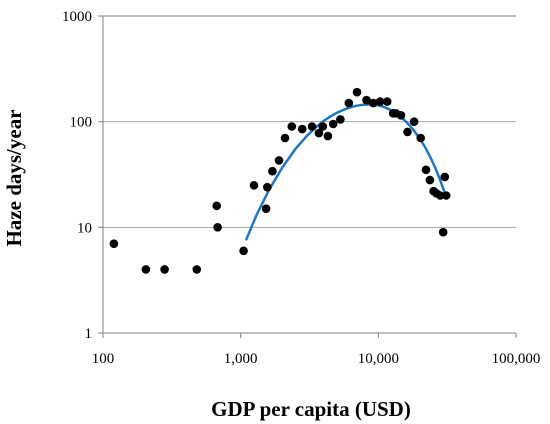 The width and height of the screenshot is (550, 424). What do you see at coordinates (516, 359) in the screenshot?
I see `x-tick-label: 100,000` at bounding box center [516, 359].